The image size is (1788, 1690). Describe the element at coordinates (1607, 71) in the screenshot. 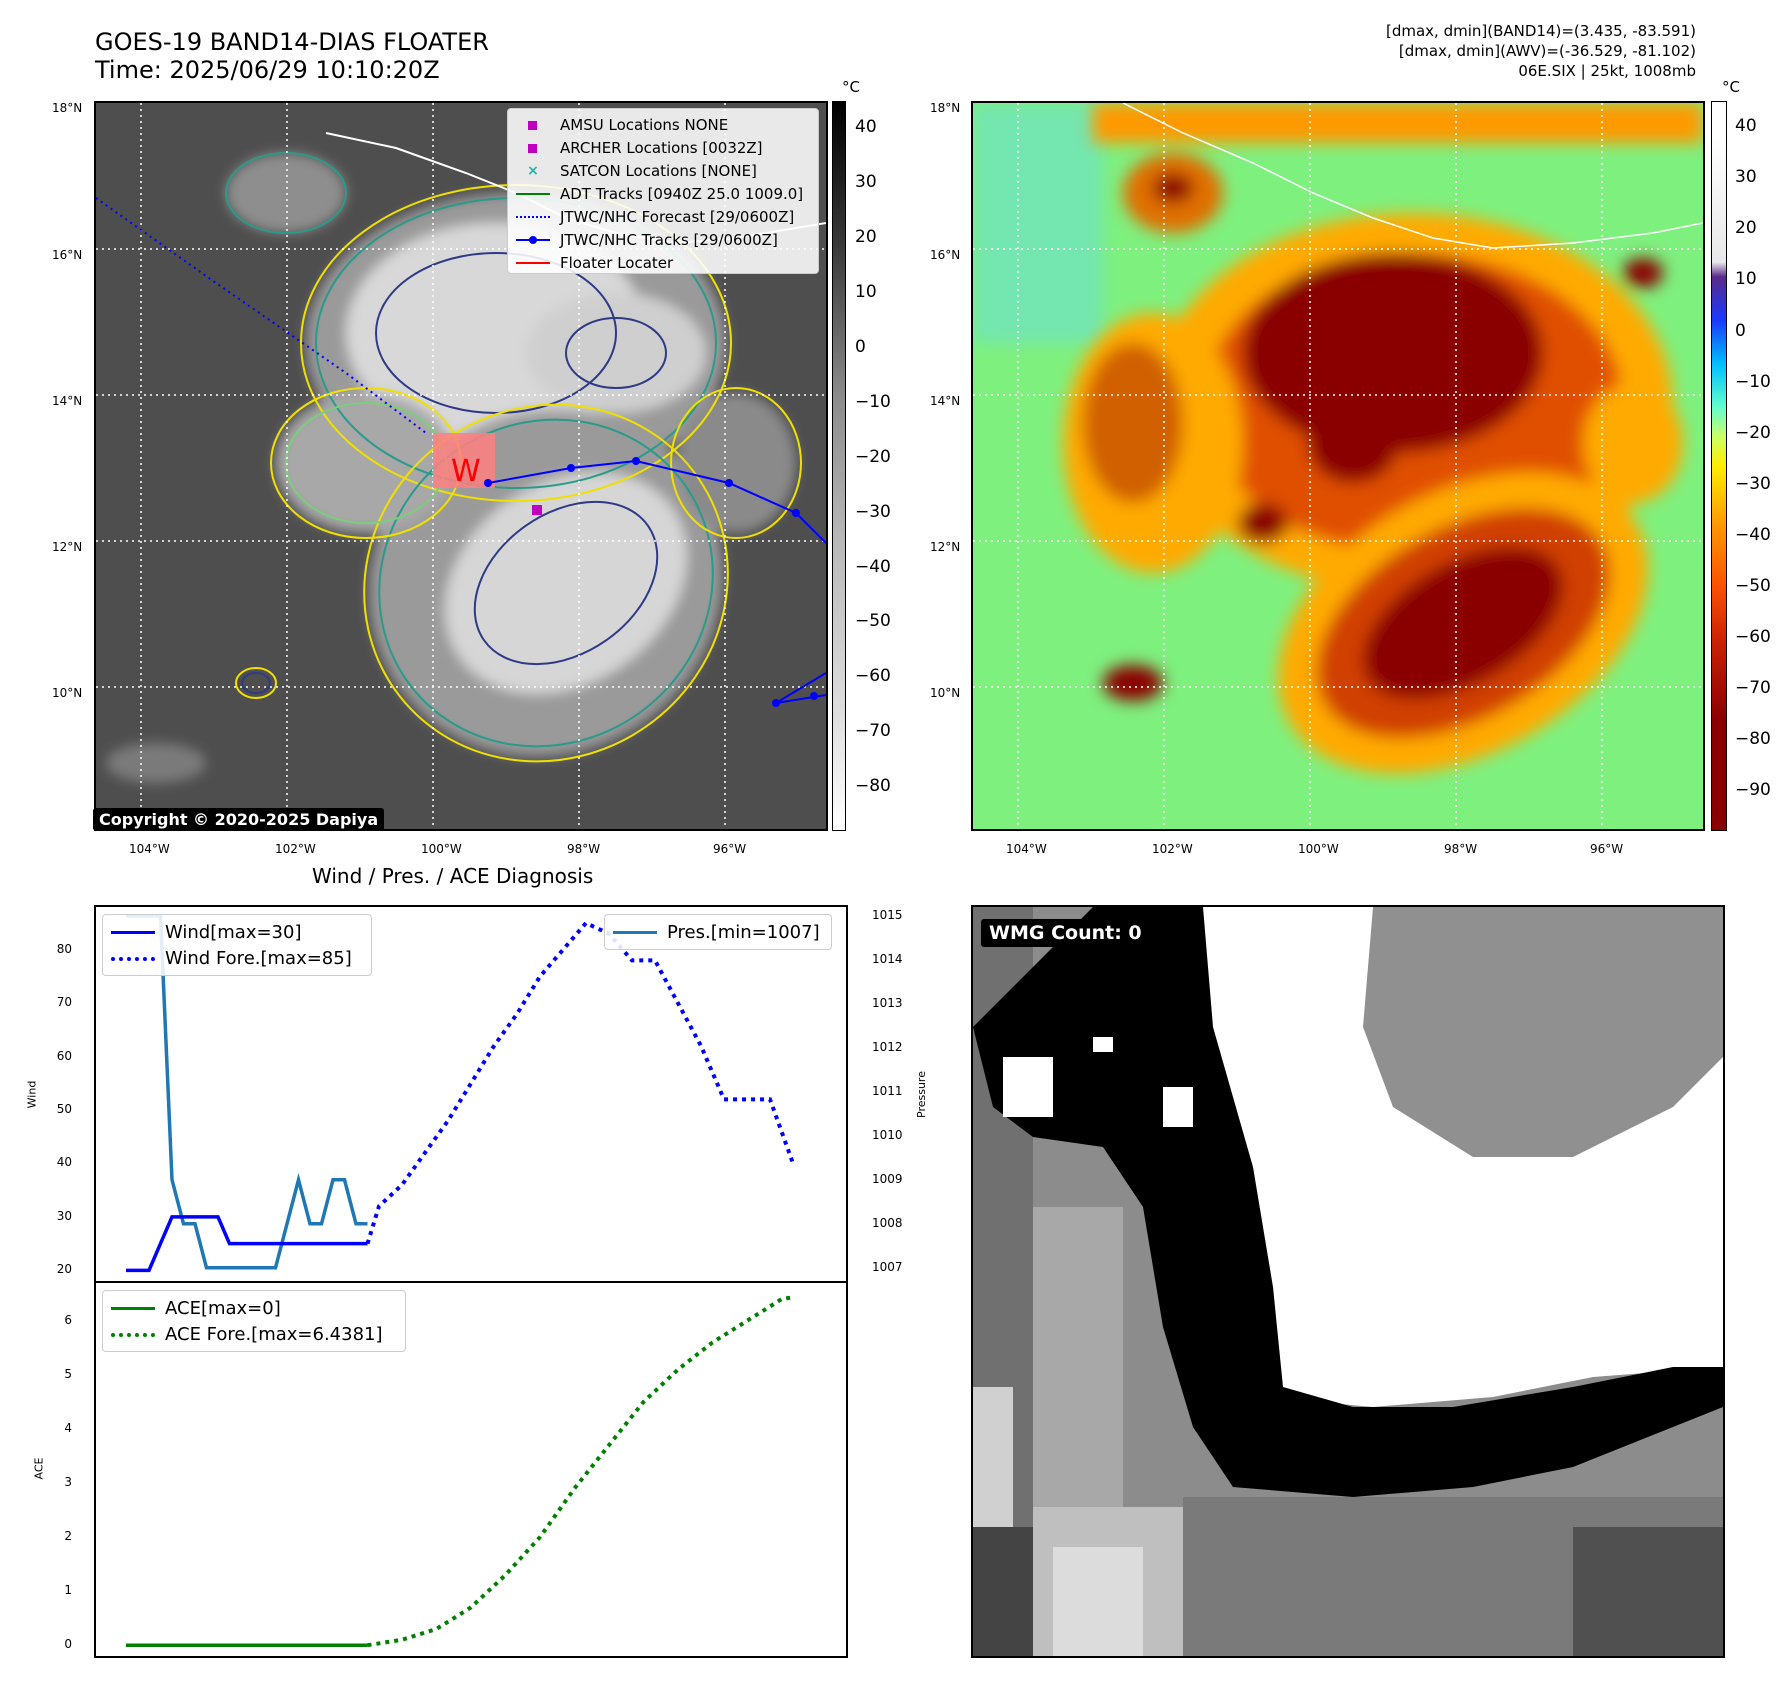

I see `info-storm: 06E.SIX | 25kt, 1008mb` at that location.